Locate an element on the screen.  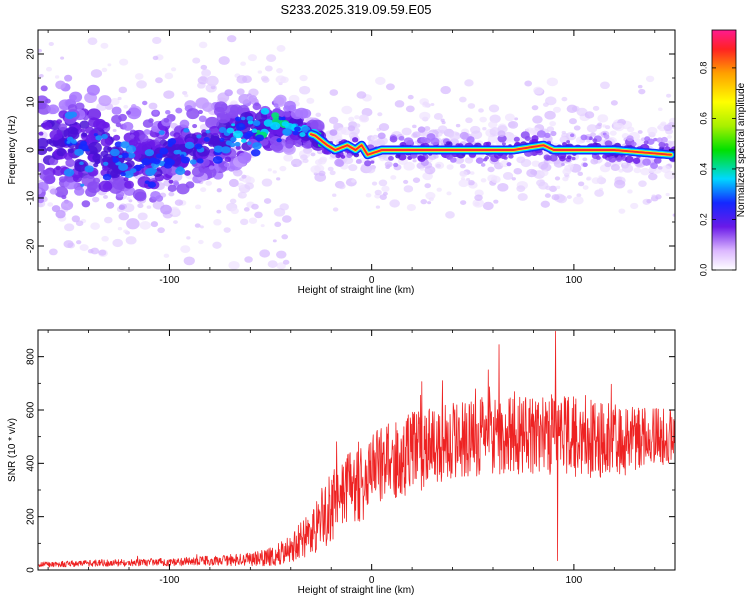
heatmap-xlabel: Height of straight line (km) is located at coordinates (356, 290).